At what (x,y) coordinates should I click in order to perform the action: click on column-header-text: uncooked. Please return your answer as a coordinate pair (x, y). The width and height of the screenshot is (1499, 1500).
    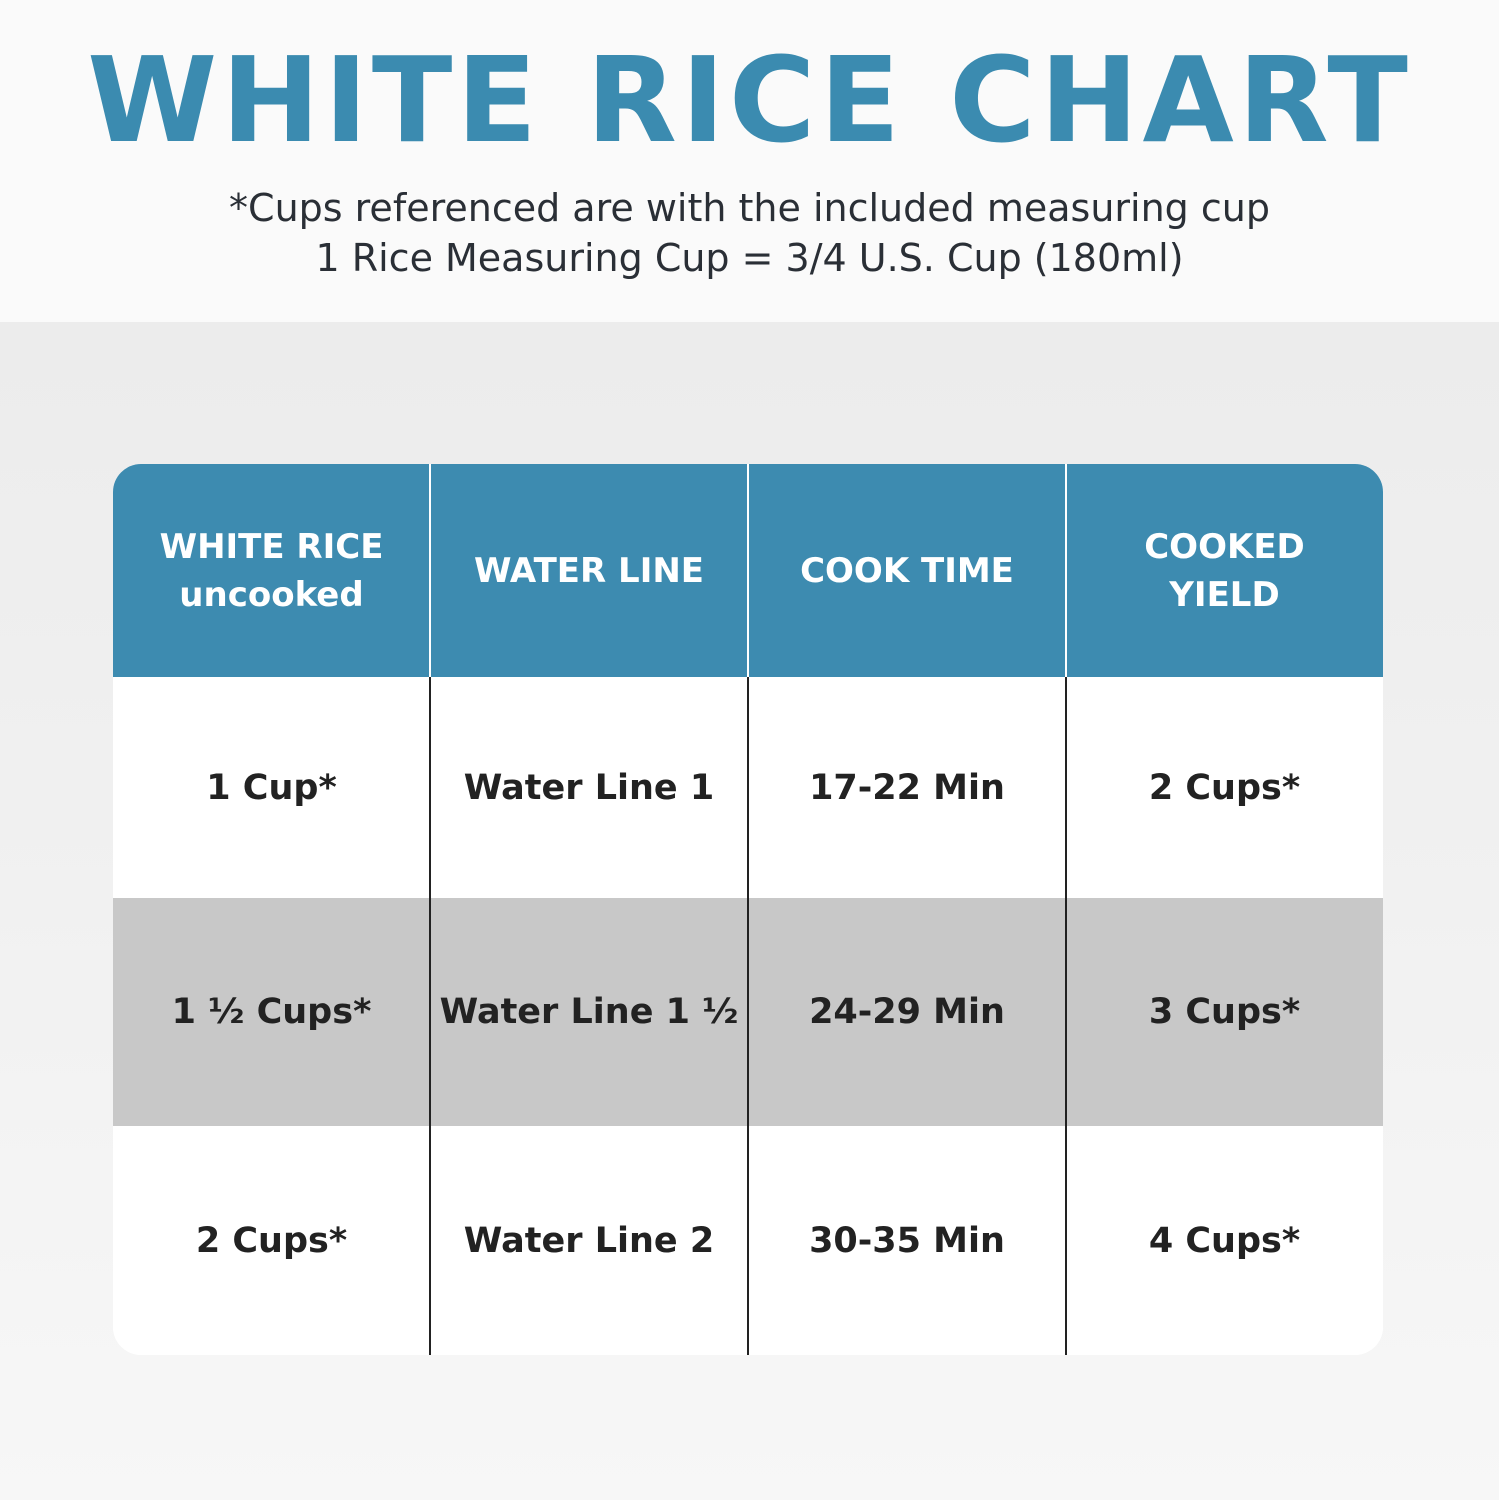
    Looking at the image, I should click on (271, 594).